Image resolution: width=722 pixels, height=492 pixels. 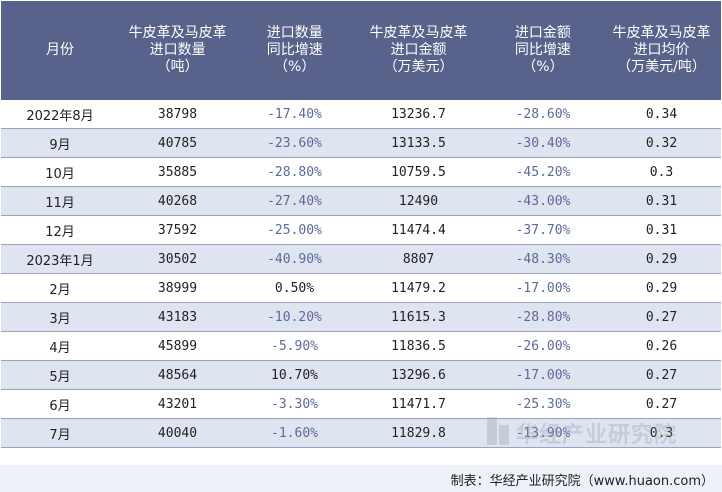 What do you see at coordinates (543, 259) in the screenshot?
I see `cell-amount-yoy: -48.30%` at bounding box center [543, 259].